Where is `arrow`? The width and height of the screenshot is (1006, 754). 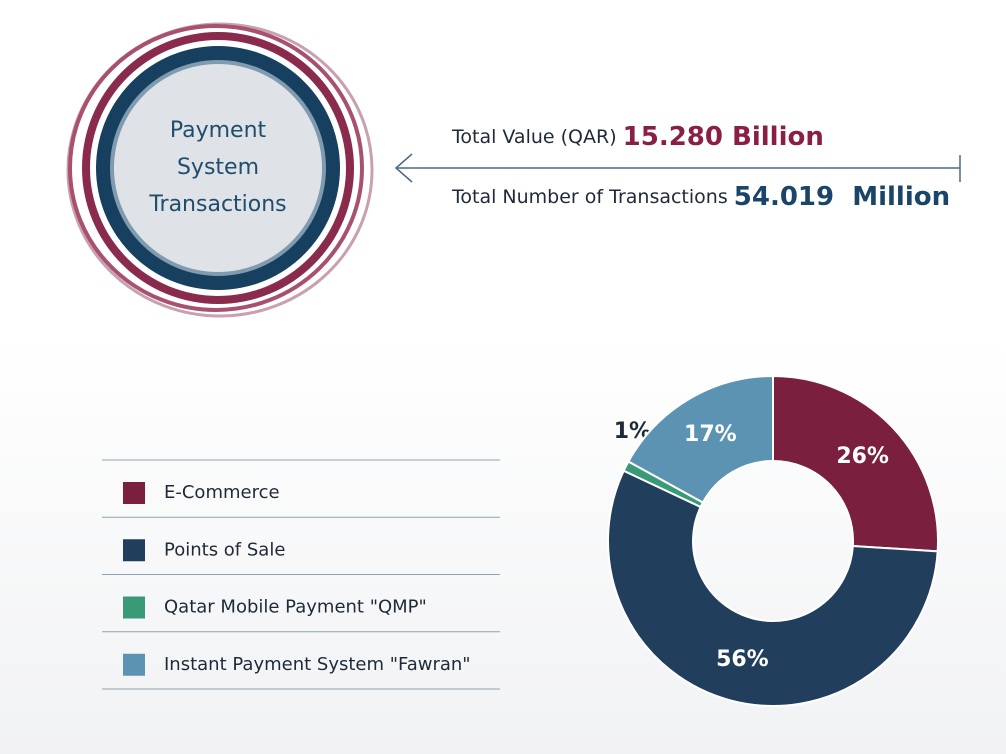
arrow is located at coordinates (677, 168).